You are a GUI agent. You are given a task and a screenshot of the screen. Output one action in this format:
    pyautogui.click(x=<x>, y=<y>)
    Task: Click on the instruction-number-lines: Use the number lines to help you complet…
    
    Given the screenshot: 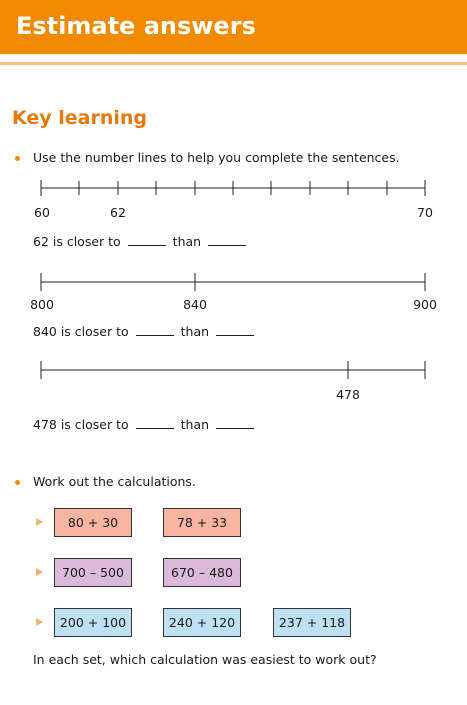 What is the action you would take?
    pyautogui.click(x=216, y=157)
    